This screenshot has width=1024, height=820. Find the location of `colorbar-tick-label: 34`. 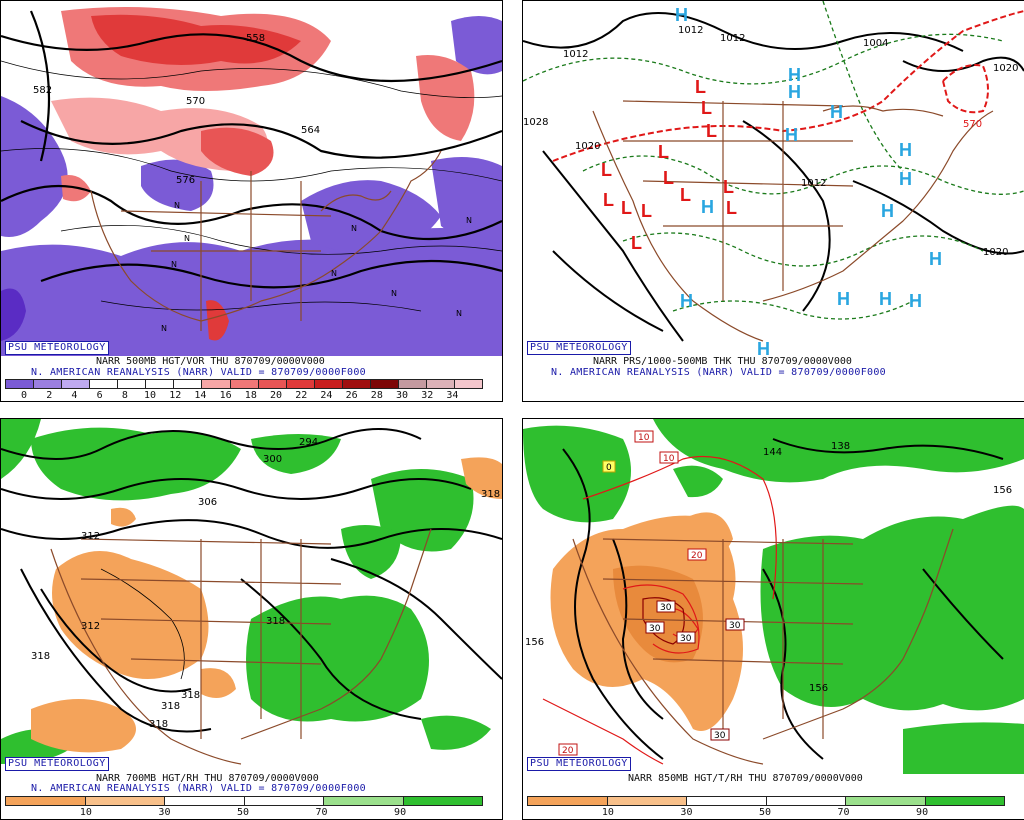

colorbar-tick-label: 34 is located at coordinates (452, 395).